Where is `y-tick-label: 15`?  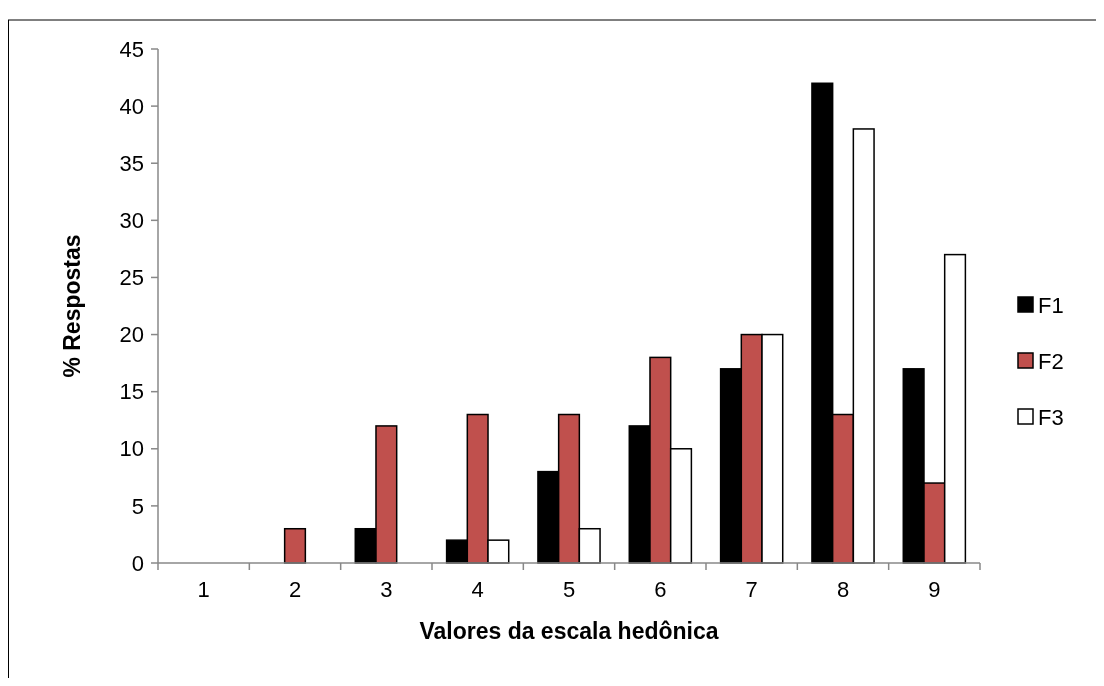 y-tick-label: 15 is located at coordinates (131, 392).